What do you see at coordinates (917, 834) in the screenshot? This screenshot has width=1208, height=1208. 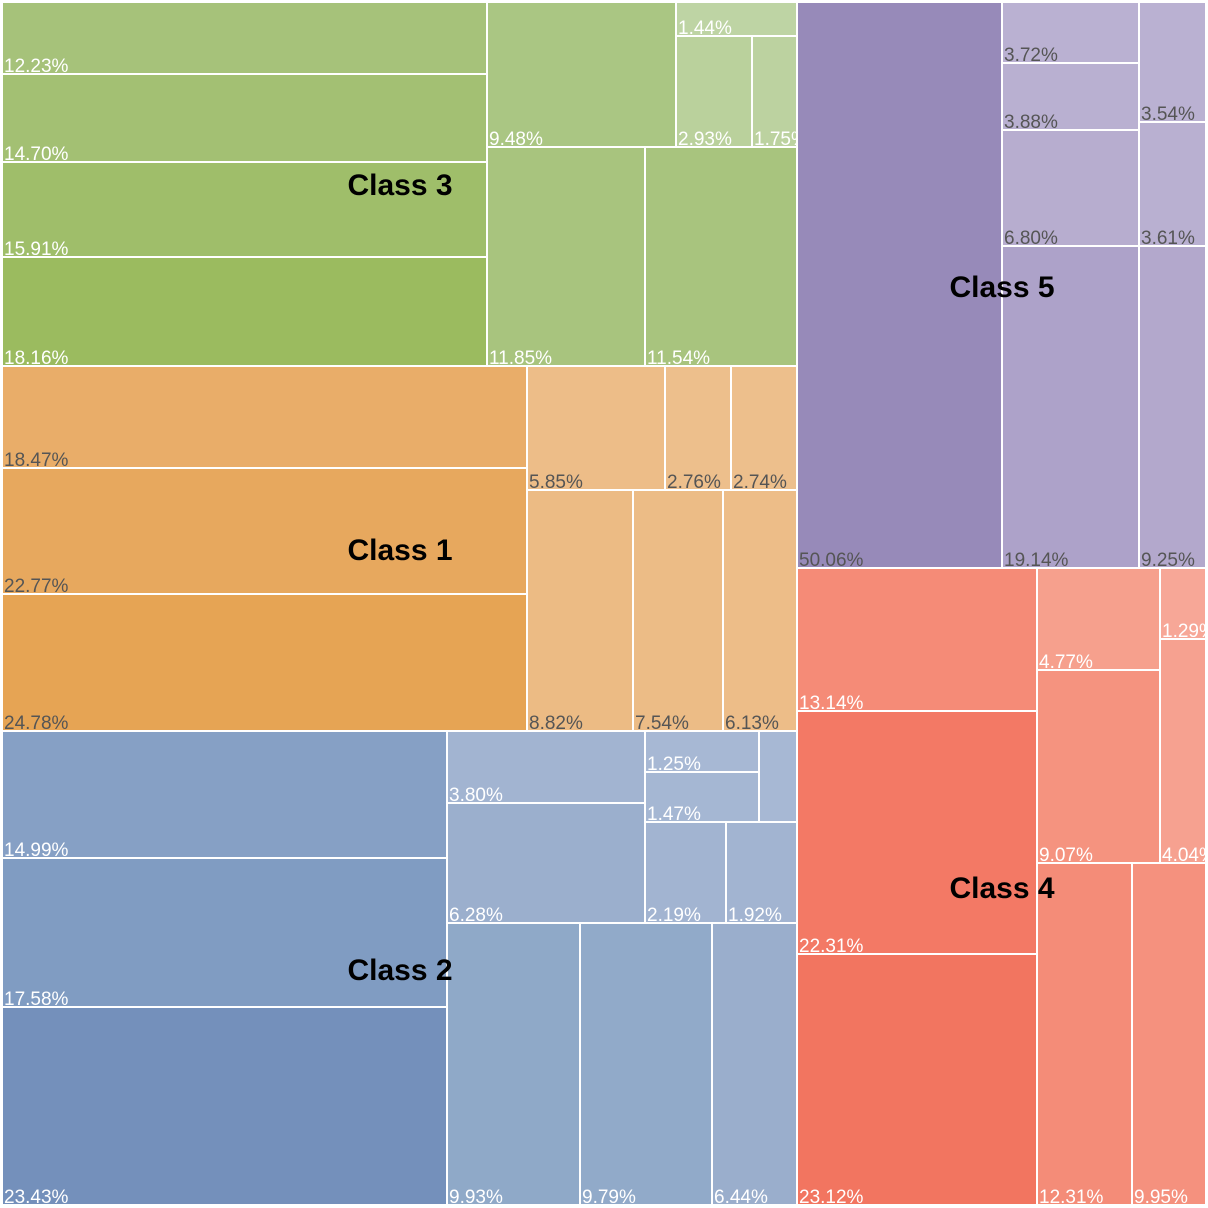 I see `treemap-tile: 22.31%` at bounding box center [917, 834].